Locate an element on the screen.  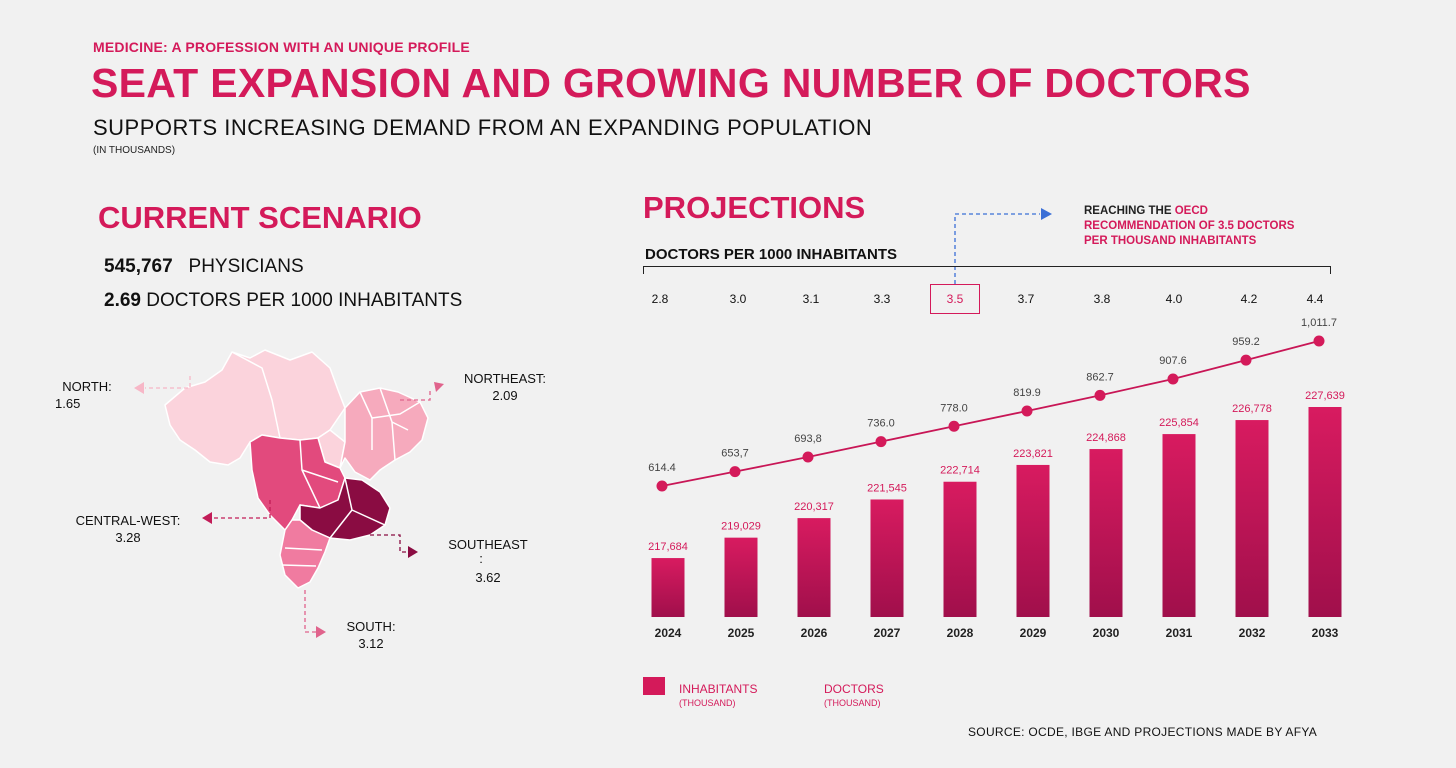
map-region-south is located at coordinates (305, 554).